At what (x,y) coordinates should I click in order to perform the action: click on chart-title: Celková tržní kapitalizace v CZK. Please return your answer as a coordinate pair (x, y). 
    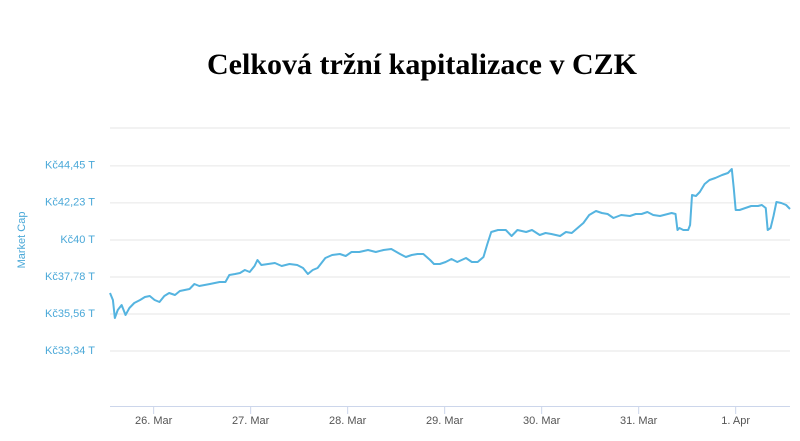
    Looking at the image, I should click on (422, 64).